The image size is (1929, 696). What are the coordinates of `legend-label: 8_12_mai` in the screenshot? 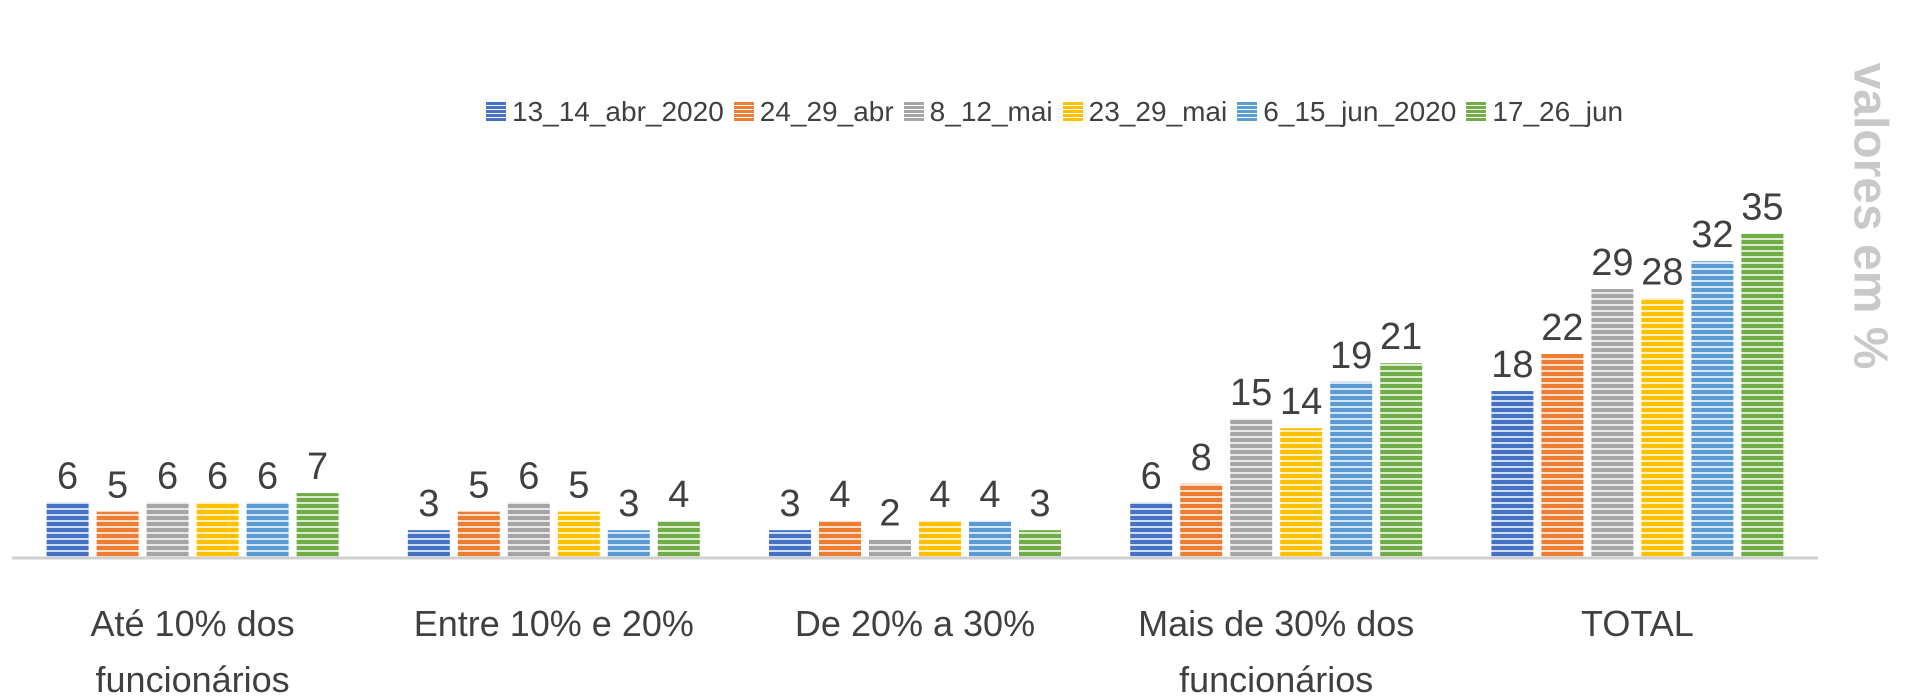 It's located at (991, 111).